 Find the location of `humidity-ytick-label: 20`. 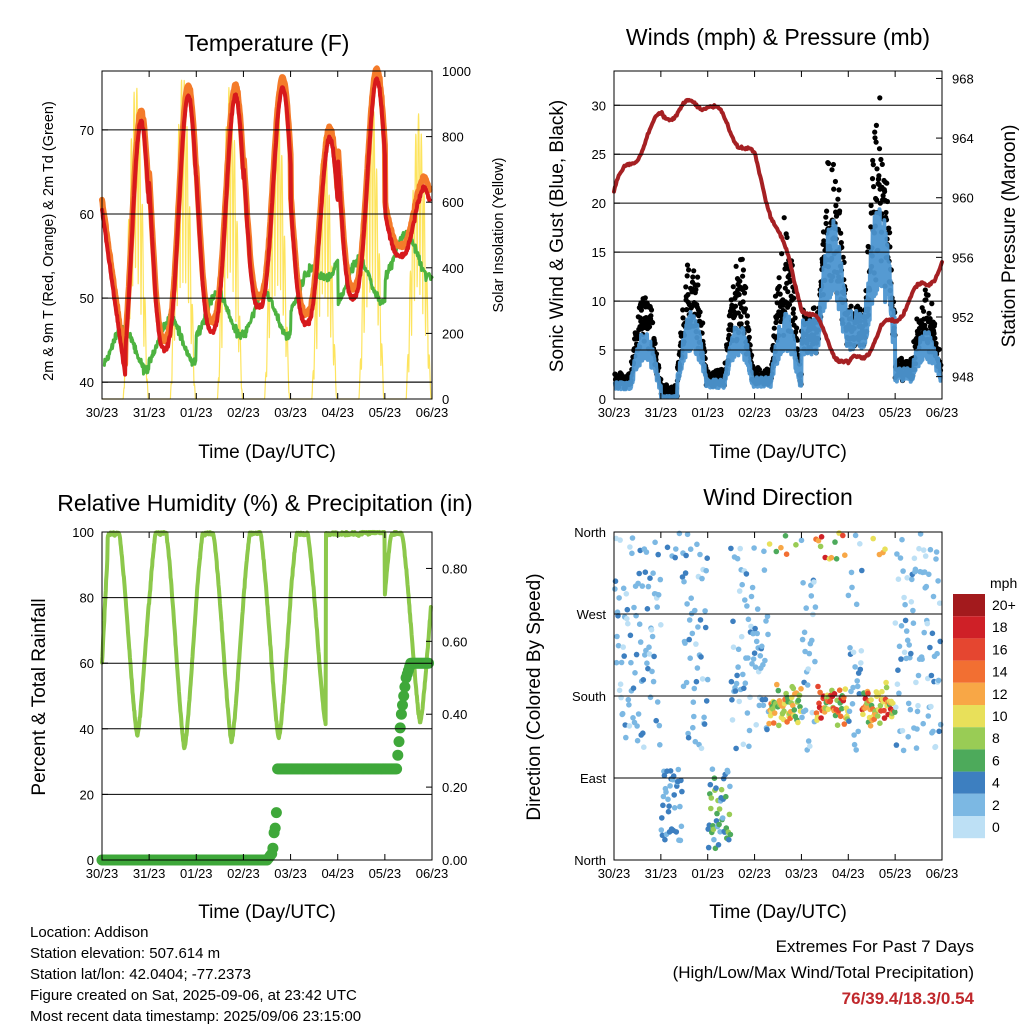

humidity-ytick-label: 20 is located at coordinates (87, 794).